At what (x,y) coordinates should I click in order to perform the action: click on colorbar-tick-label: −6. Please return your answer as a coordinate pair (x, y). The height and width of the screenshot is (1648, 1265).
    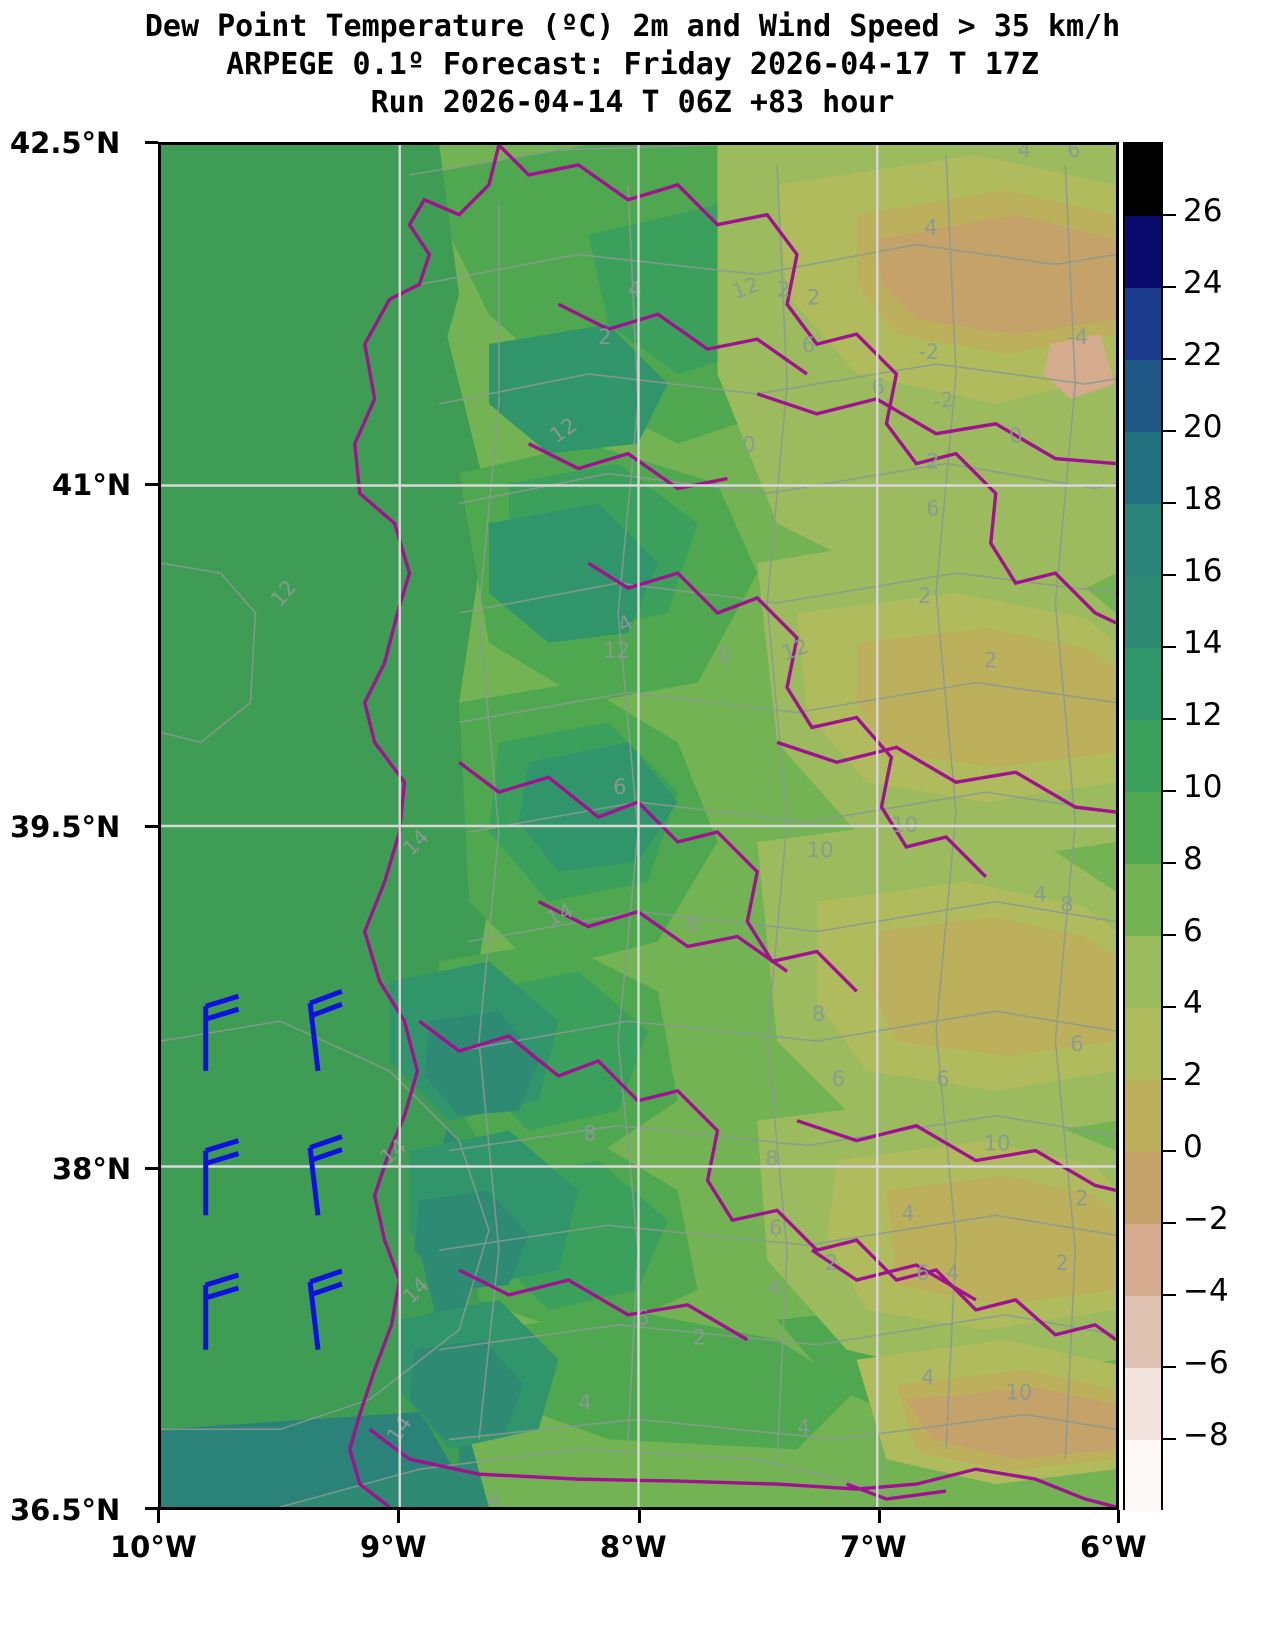
    Looking at the image, I should click on (1206, 1363).